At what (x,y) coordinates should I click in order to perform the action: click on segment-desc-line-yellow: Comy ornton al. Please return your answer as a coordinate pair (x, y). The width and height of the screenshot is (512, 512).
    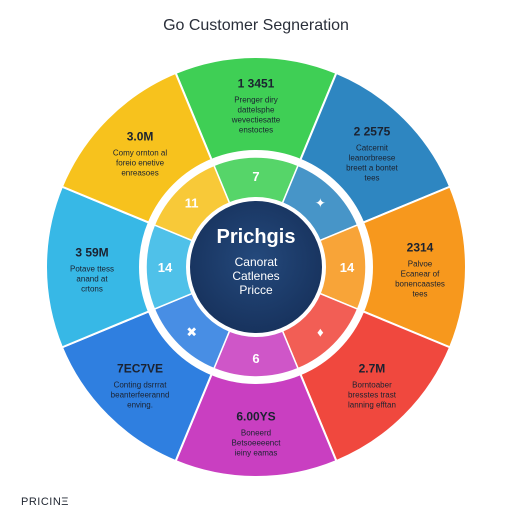
    Looking at the image, I should click on (140, 153).